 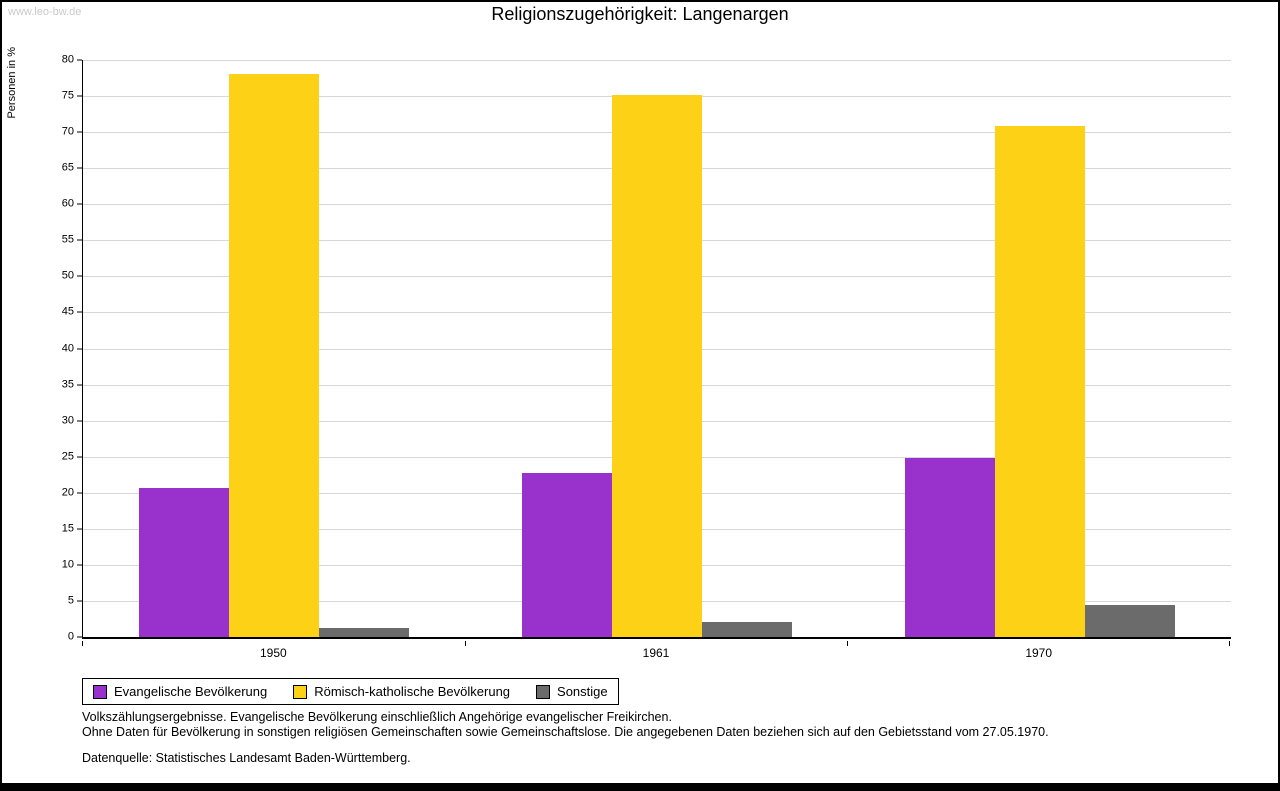 What do you see at coordinates (67, 528) in the screenshot?
I see `y-tick-label: 15` at bounding box center [67, 528].